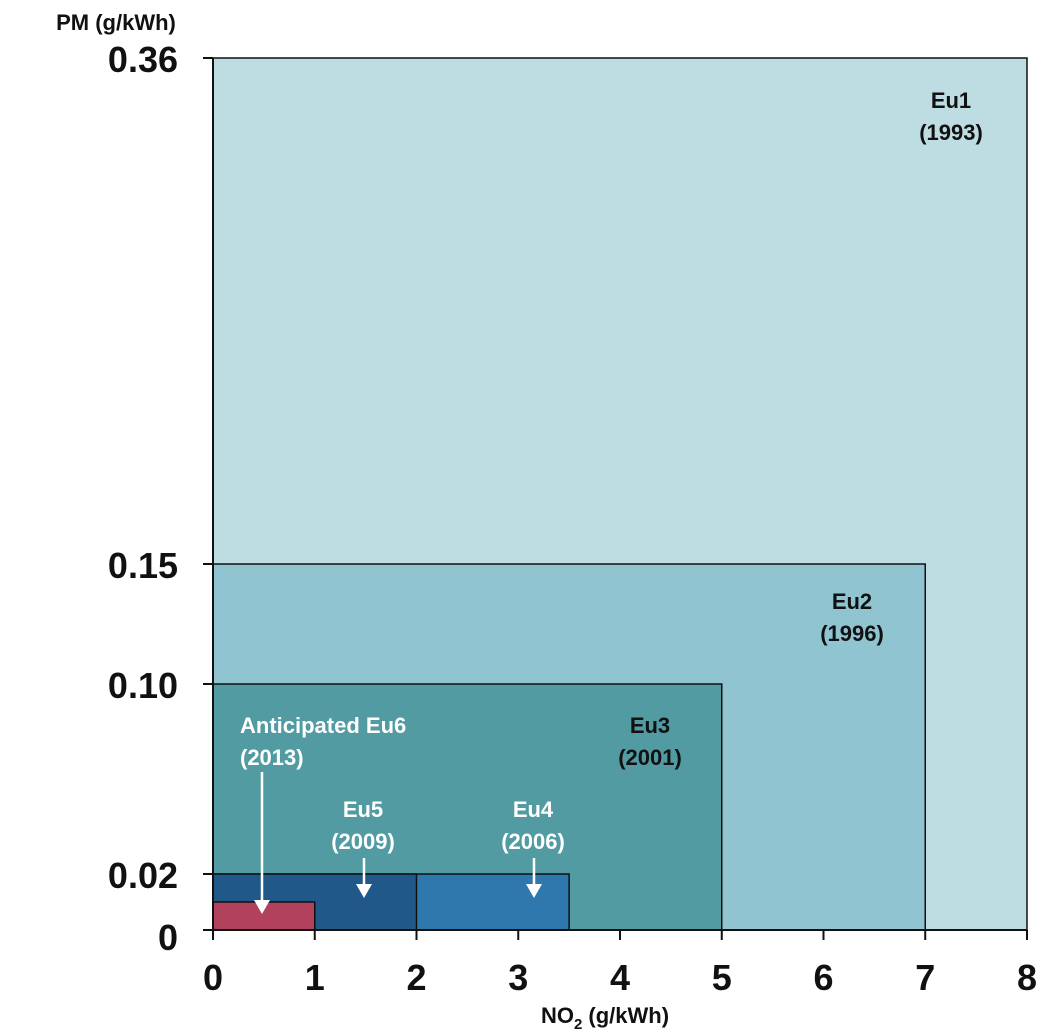 This screenshot has width=1064, height=1033. I want to click on x-tick-label: 0, so click(213, 977).